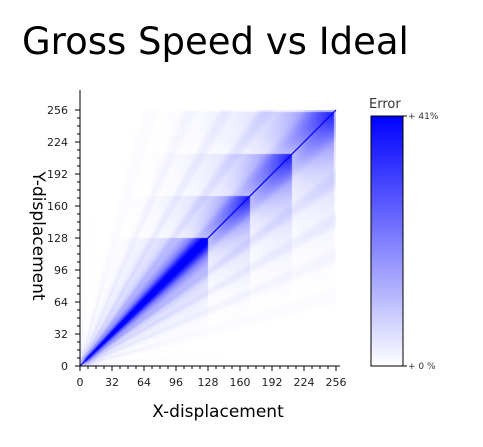 This screenshot has height=447, width=483. What do you see at coordinates (57, 238) in the screenshot?
I see `y-tick-label: 128` at bounding box center [57, 238].